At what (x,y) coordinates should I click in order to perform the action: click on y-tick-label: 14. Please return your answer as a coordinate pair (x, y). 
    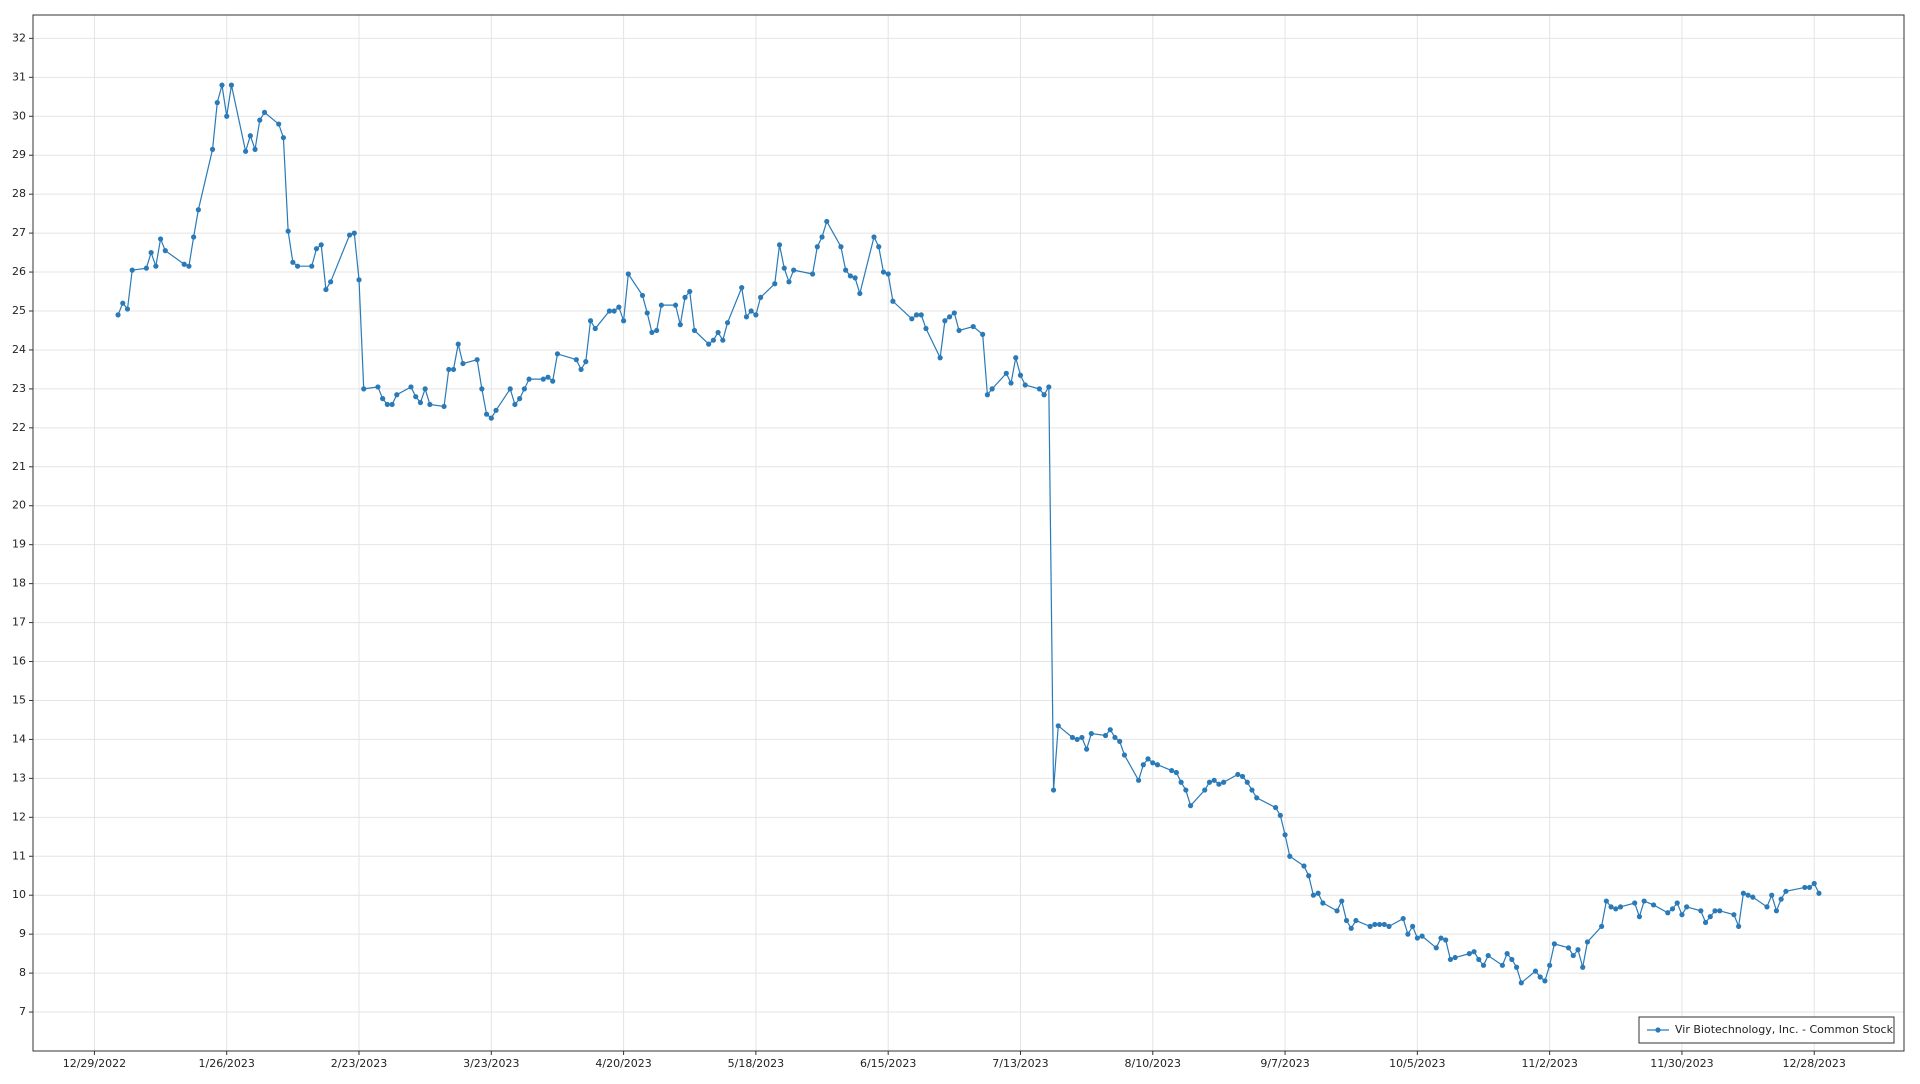
    Looking at the image, I should click on (19, 738).